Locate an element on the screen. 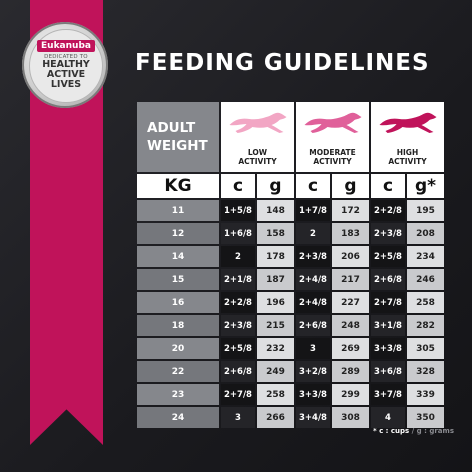 The height and width of the screenshot is (472, 472). grams-cell: 208 is located at coordinates (425, 233).